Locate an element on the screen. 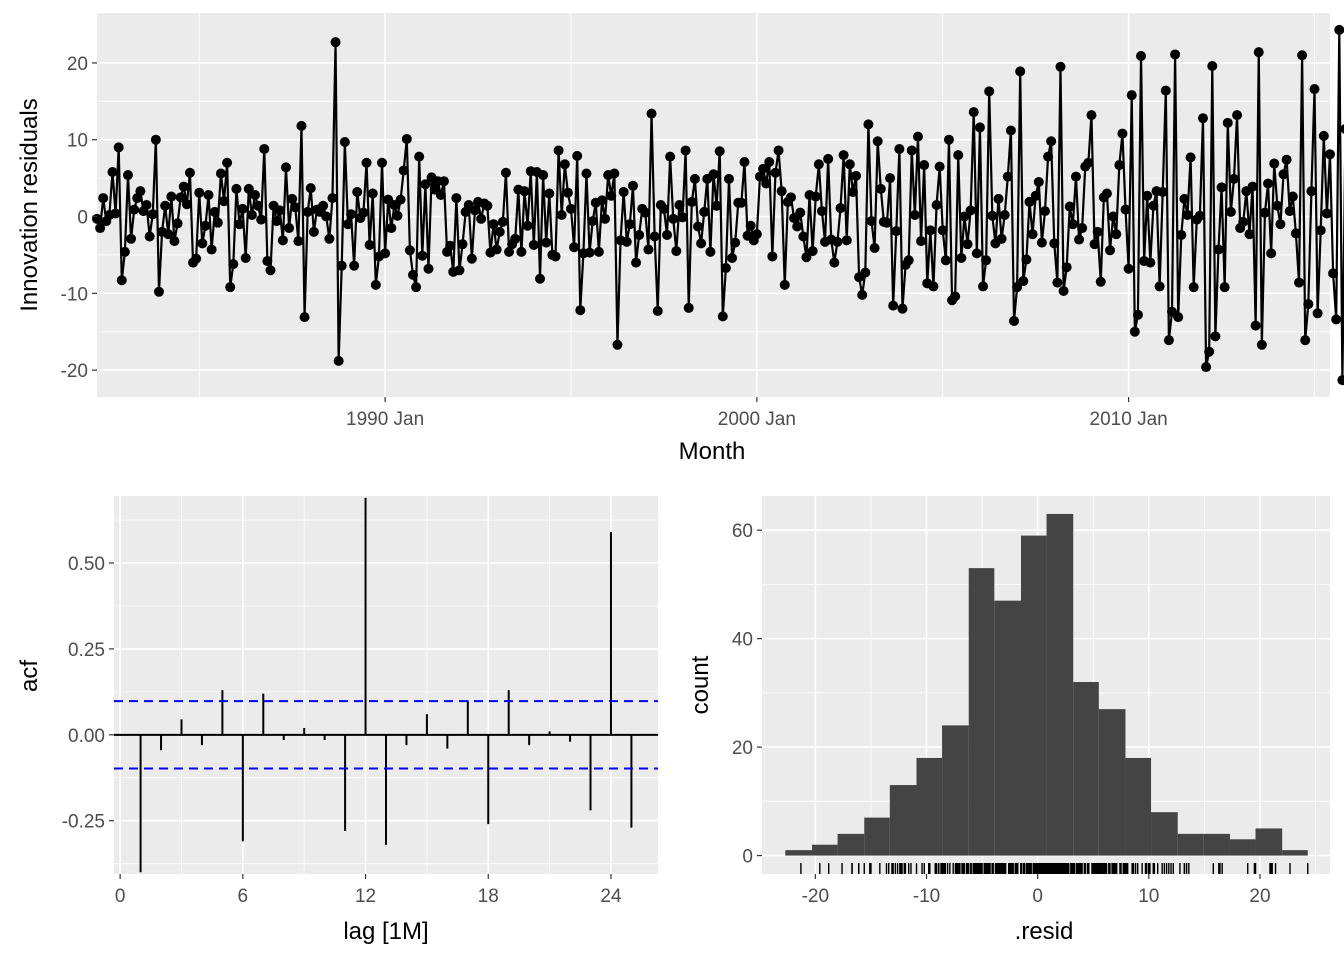  acf-x-tick-label: 6 is located at coordinates (243, 896).